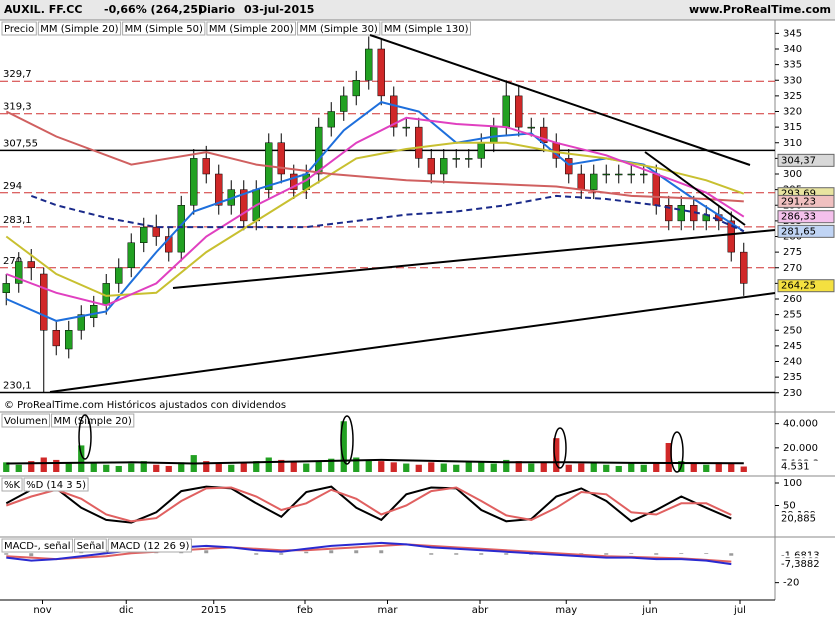 The image size is (835, 620). Describe the element at coordinates (17, 220) in the screenshot. I see `level-label: 283,1` at that location.